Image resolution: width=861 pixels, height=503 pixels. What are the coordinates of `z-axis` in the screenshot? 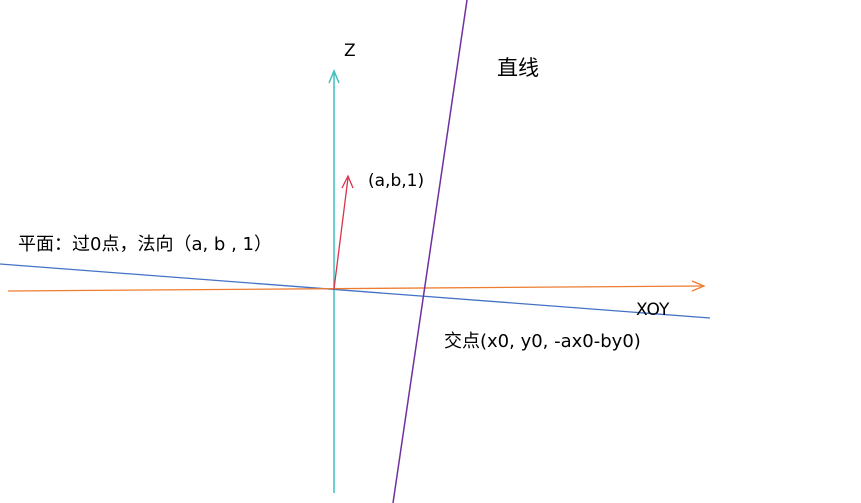 It's located at (334, 281).